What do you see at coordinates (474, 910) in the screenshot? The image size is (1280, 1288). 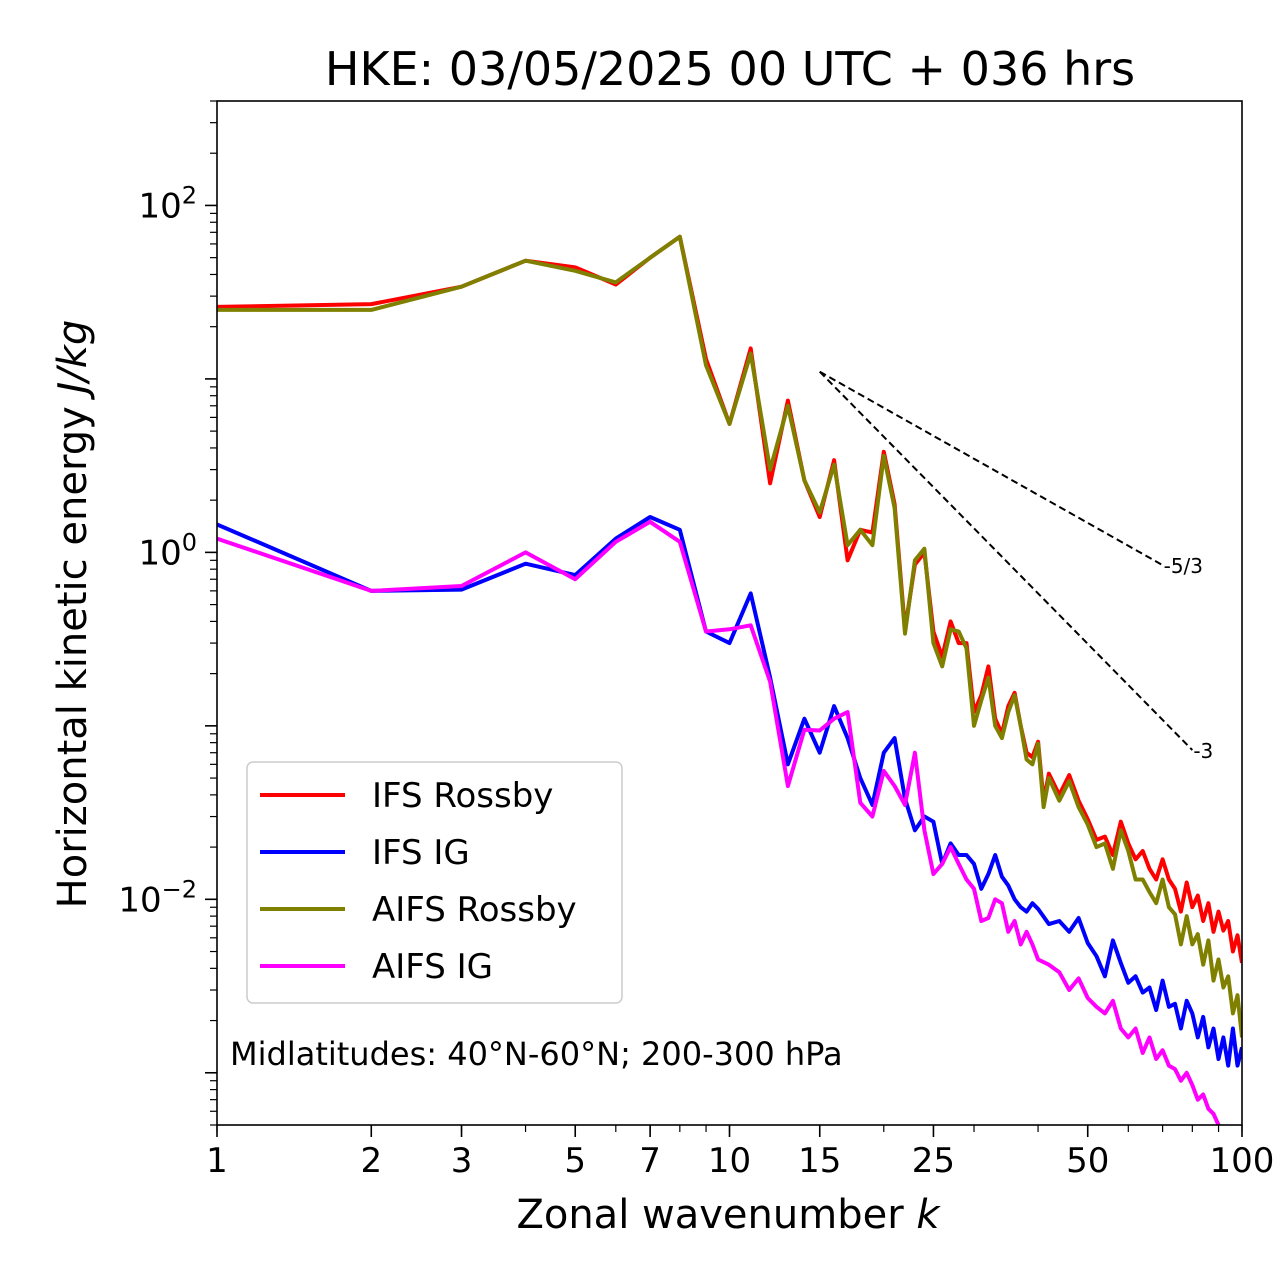 I see `legend-label: AIFS Rossby` at bounding box center [474, 910].